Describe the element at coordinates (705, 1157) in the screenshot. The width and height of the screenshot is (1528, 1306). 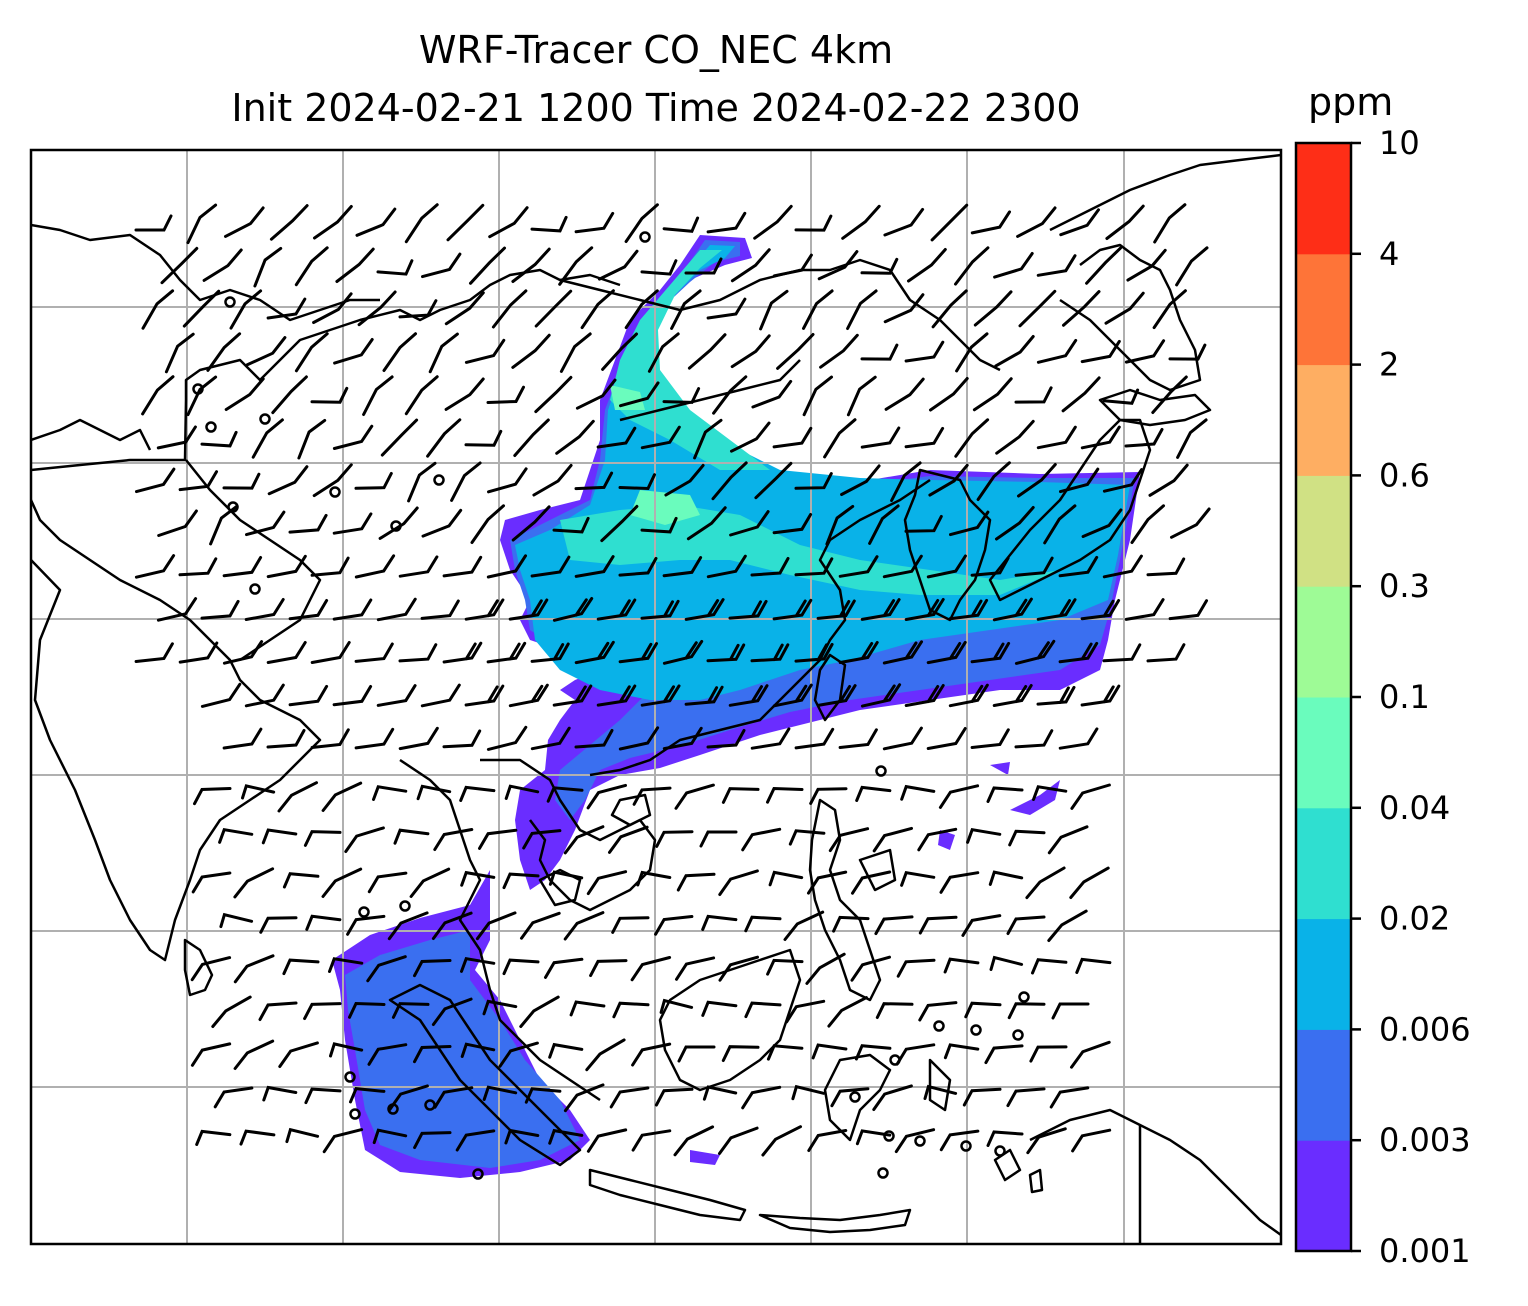
I see `plume-fragment-south` at that location.